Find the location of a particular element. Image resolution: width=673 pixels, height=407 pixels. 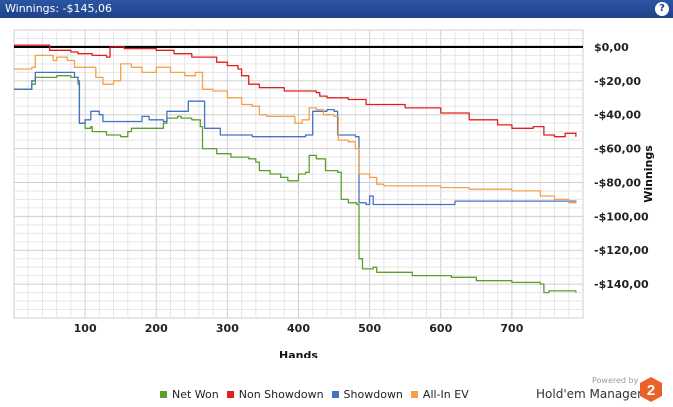

y-tick-label: -$80,00 is located at coordinates (617, 182).